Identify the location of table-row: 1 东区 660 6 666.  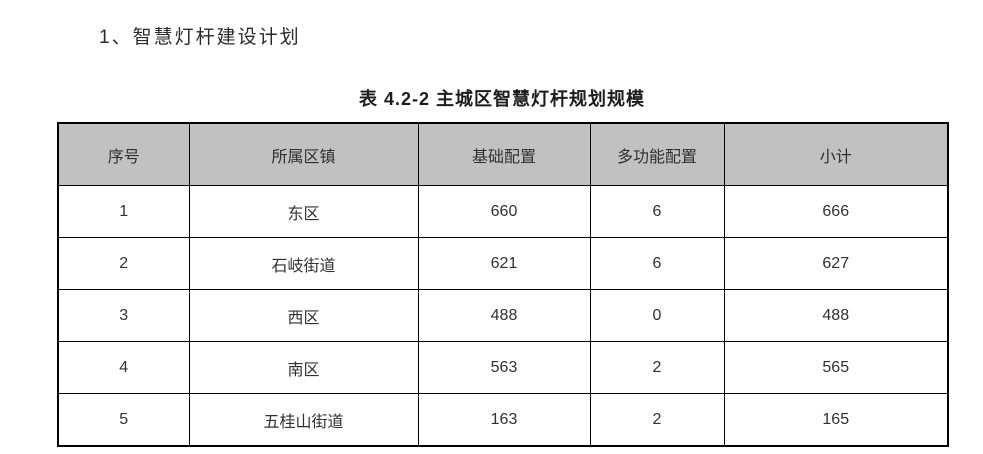
(503, 211).